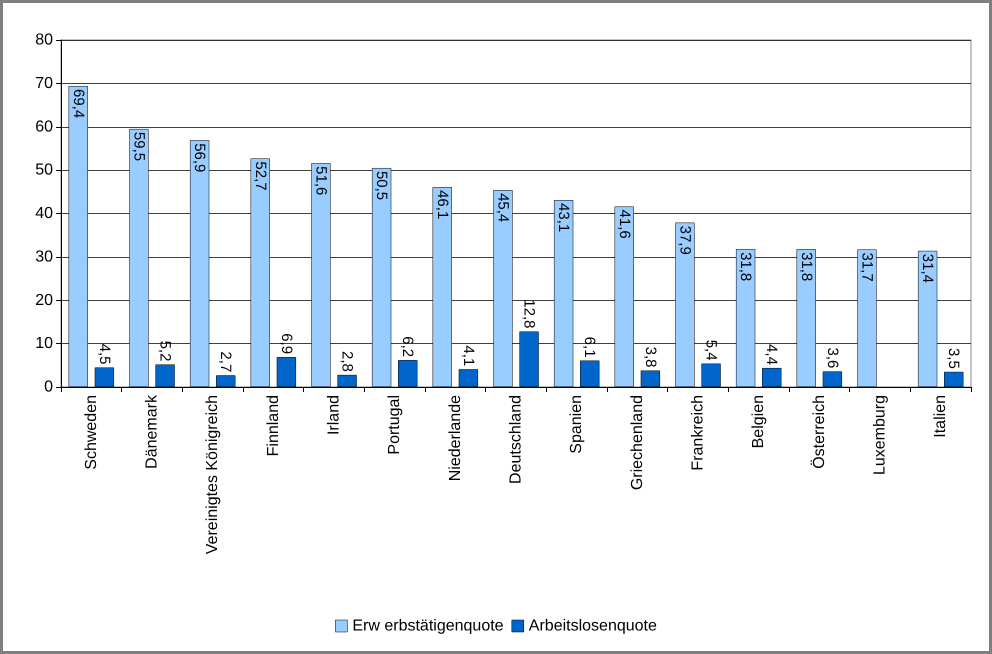  Describe the element at coordinates (880, 435) in the screenshot. I see `x-tick-label: Luxemburg` at that location.